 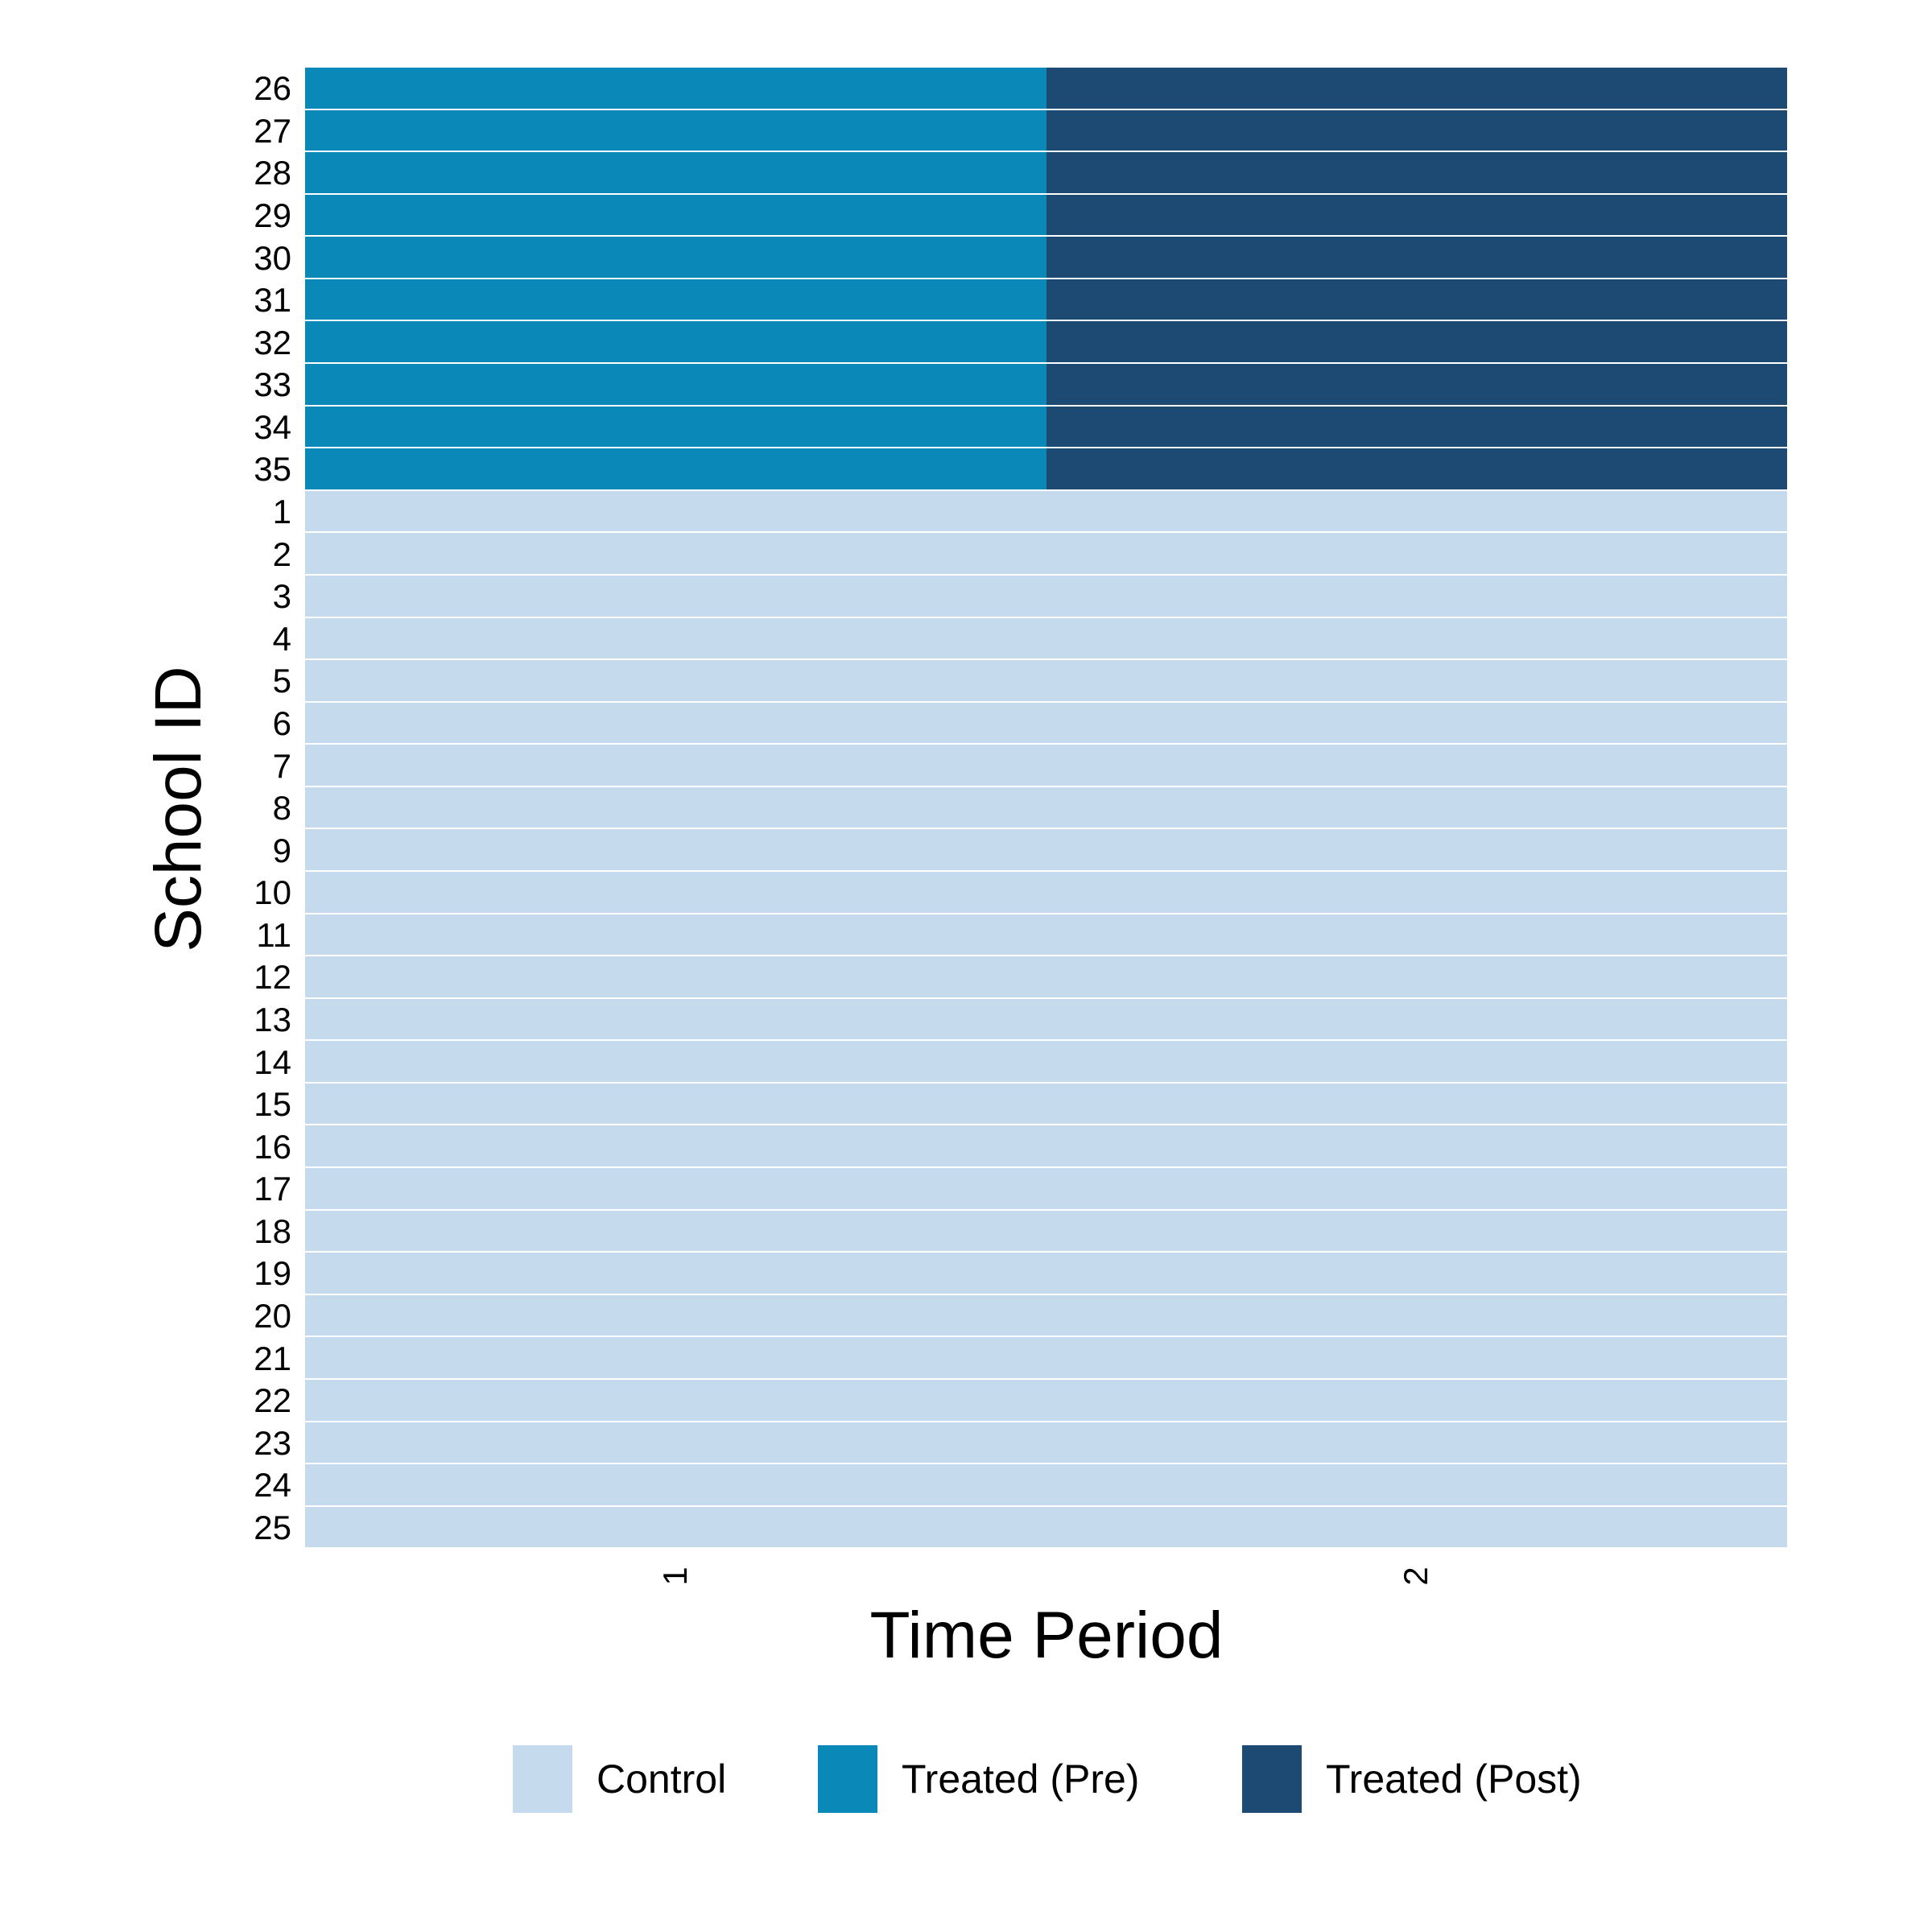 I want to click on y-tick-label: 19, so click(x=272, y=1273).